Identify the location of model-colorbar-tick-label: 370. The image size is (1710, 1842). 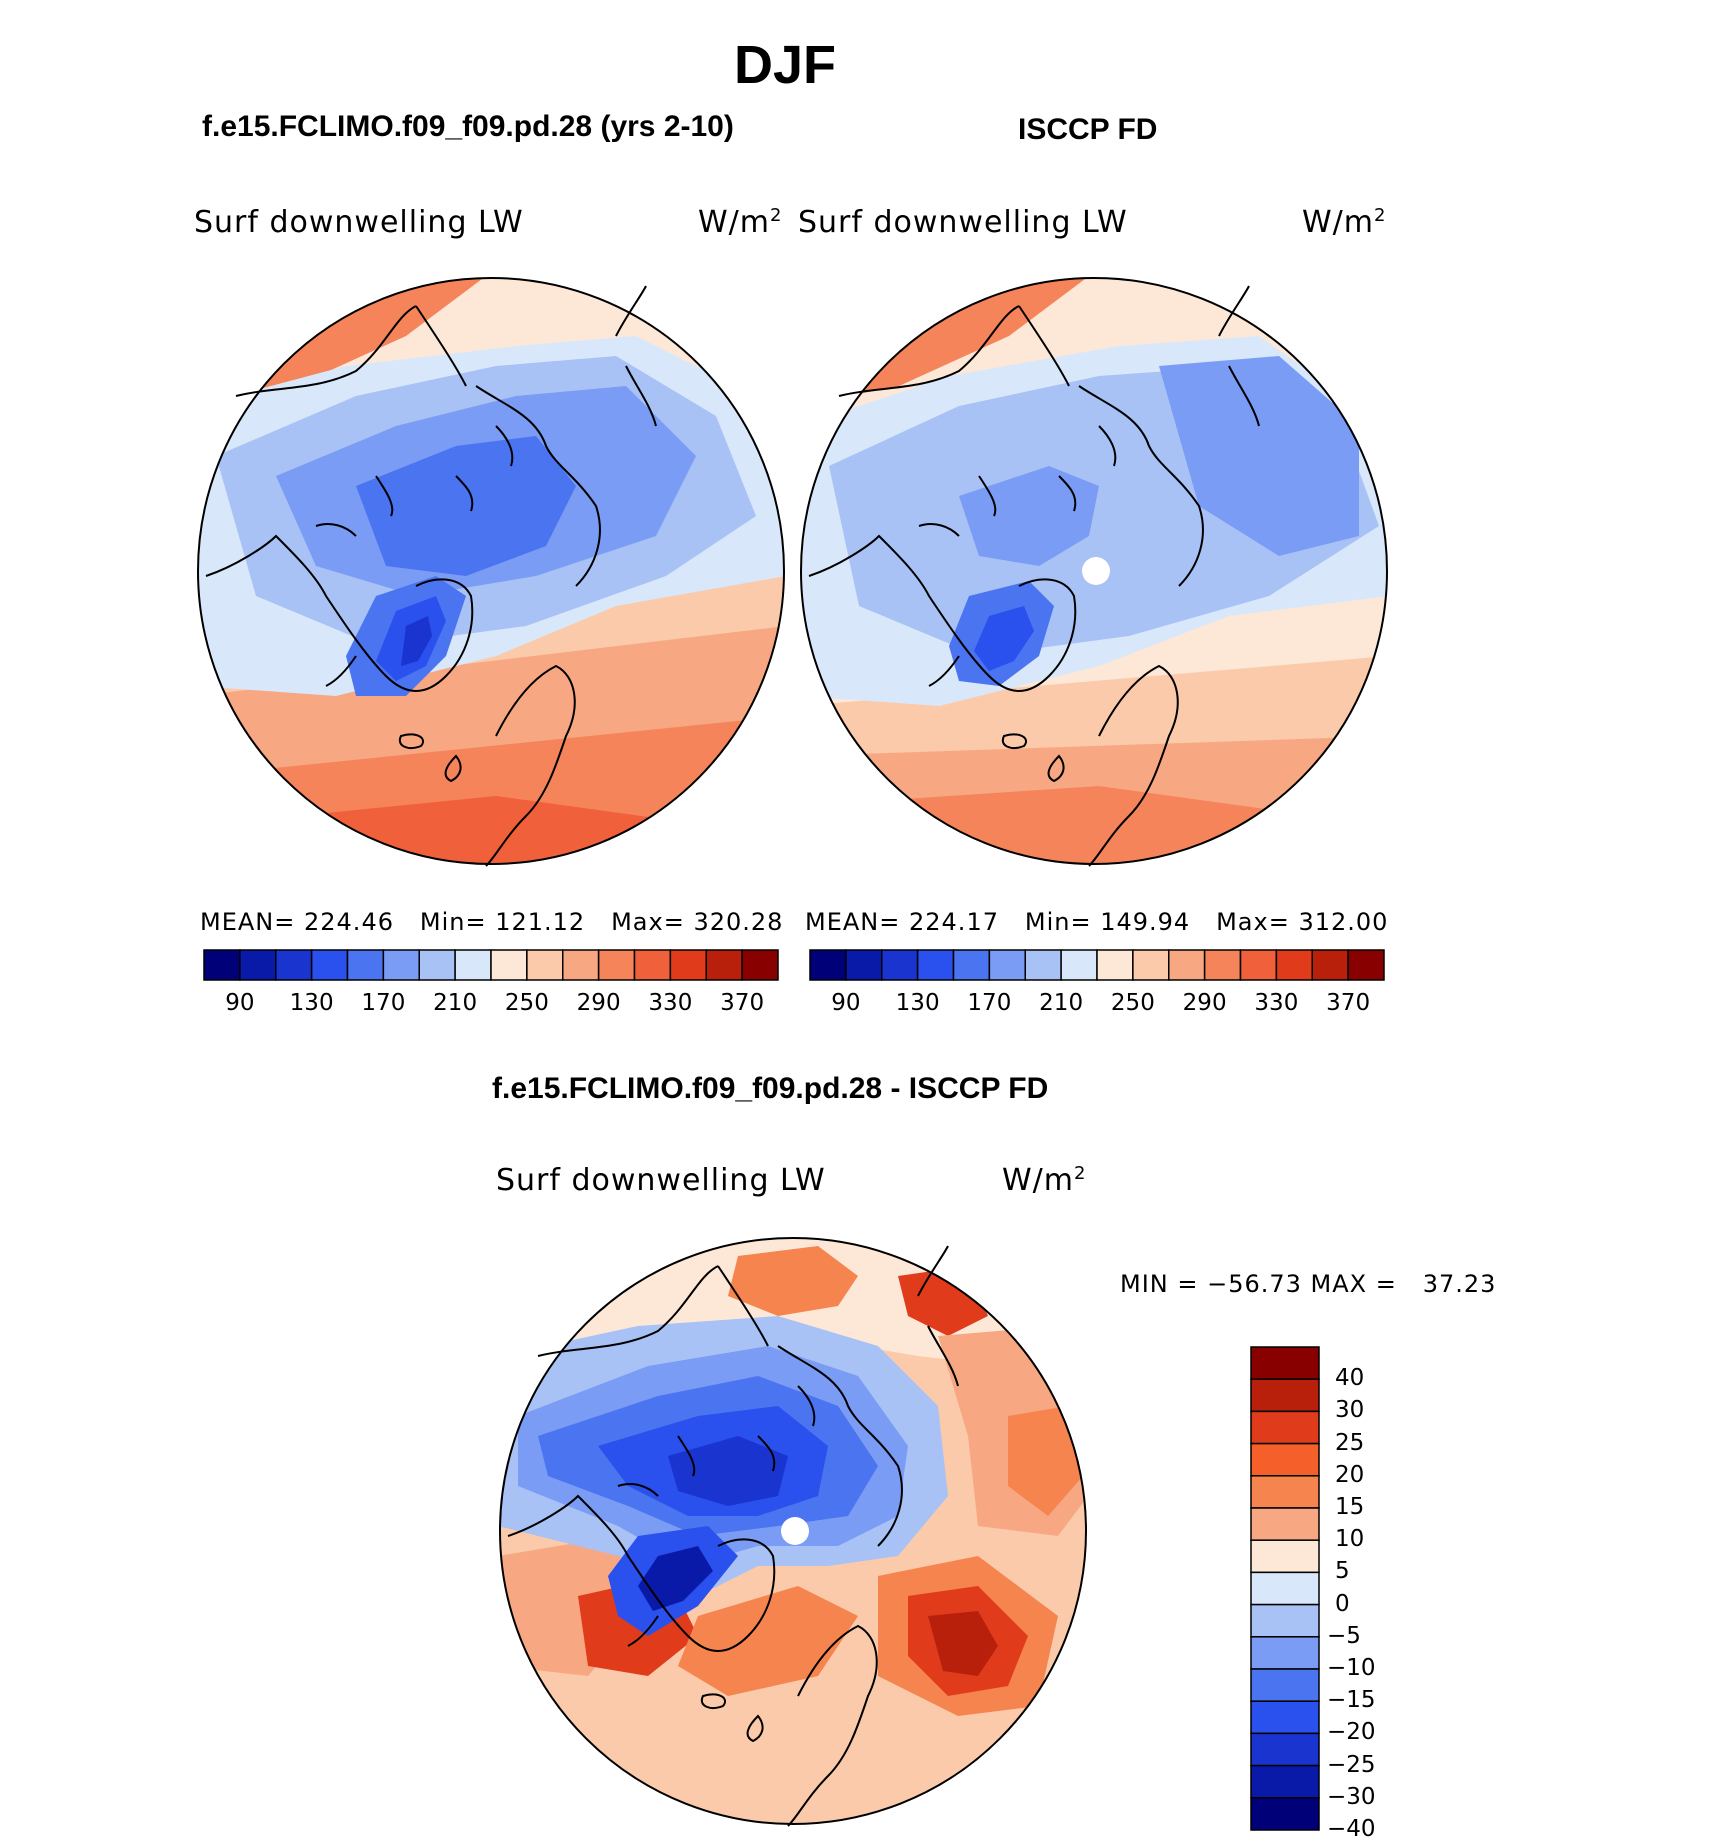
(742, 1003).